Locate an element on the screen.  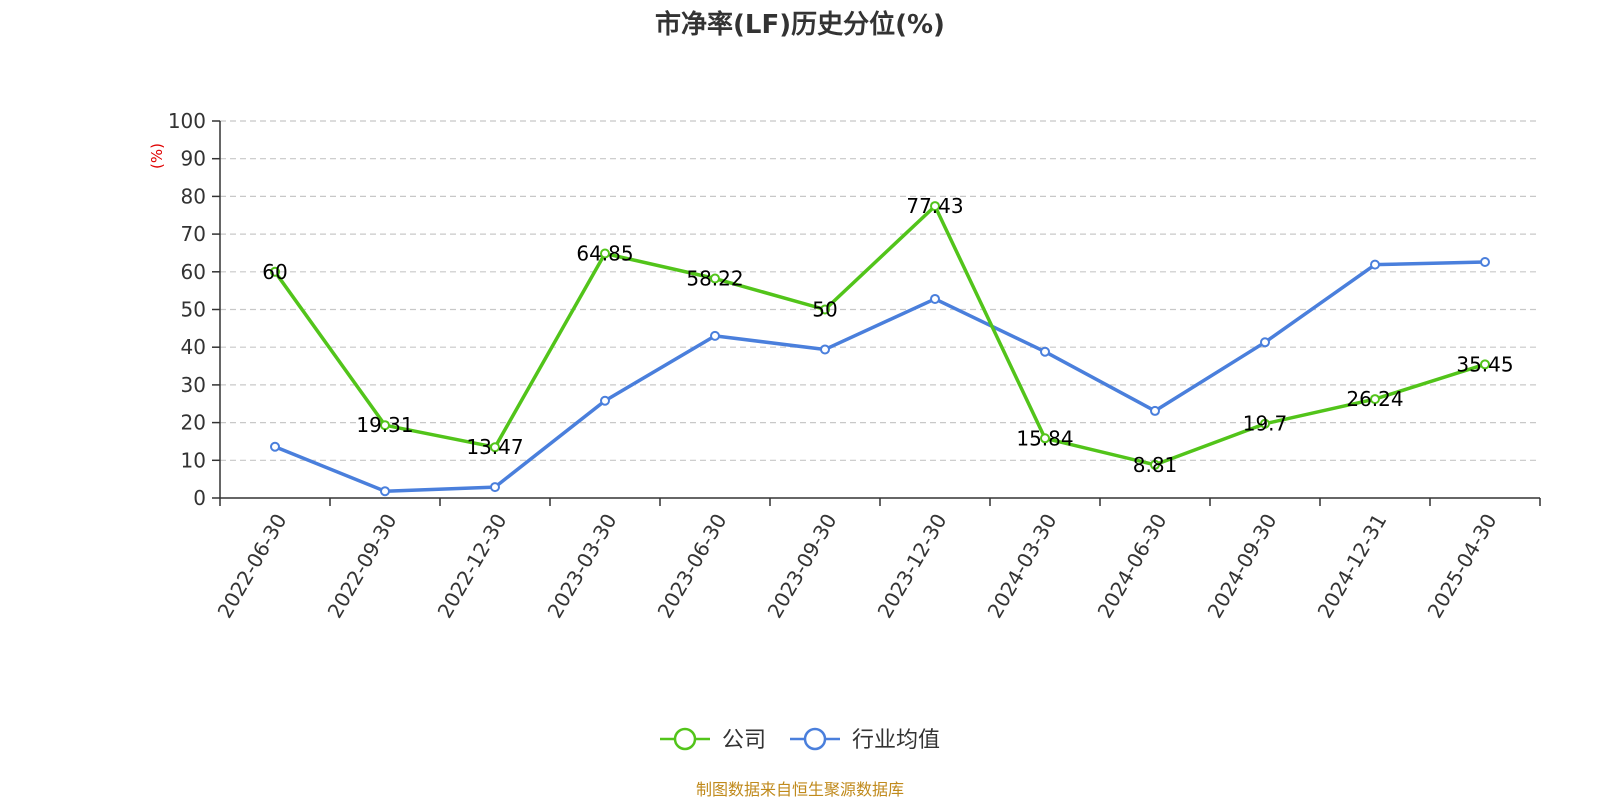
x-tick-label: 2024-06-30 is located at coordinates (1132, 566).